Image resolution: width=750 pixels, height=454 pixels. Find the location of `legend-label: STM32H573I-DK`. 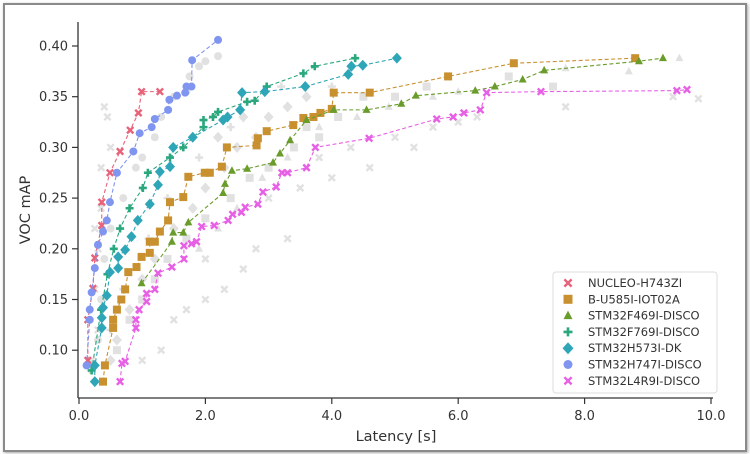

legend-label: STM32H573I-DK is located at coordinates (635, 348).